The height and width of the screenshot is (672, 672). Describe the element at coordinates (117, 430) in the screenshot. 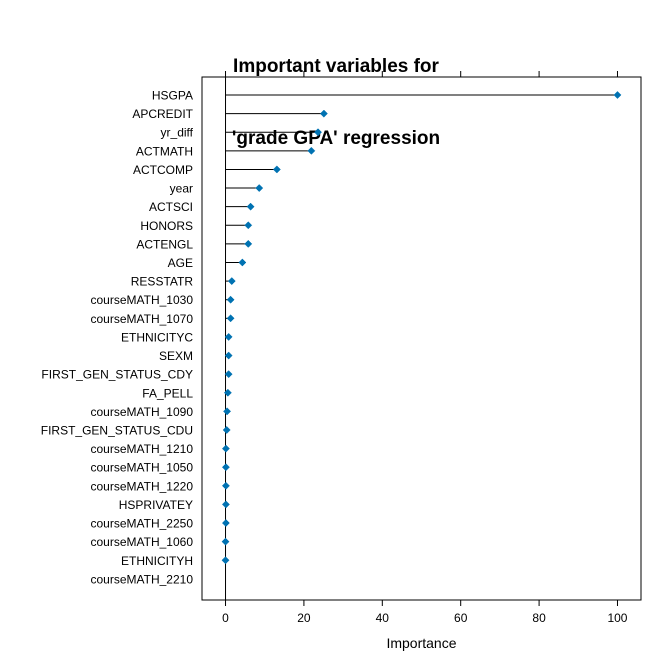

I see `category-label: FIRST_GEN_STATUS_CDU` at that location.